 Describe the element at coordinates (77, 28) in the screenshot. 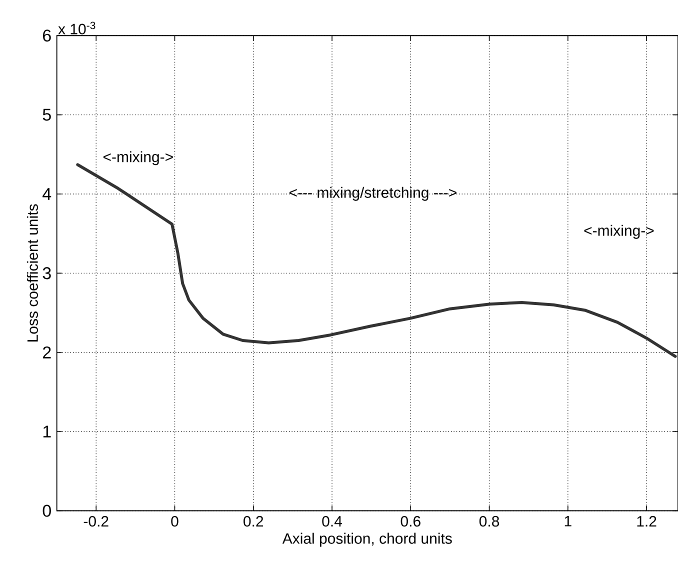

I see `text: x 10$^{-3}$` at that location.